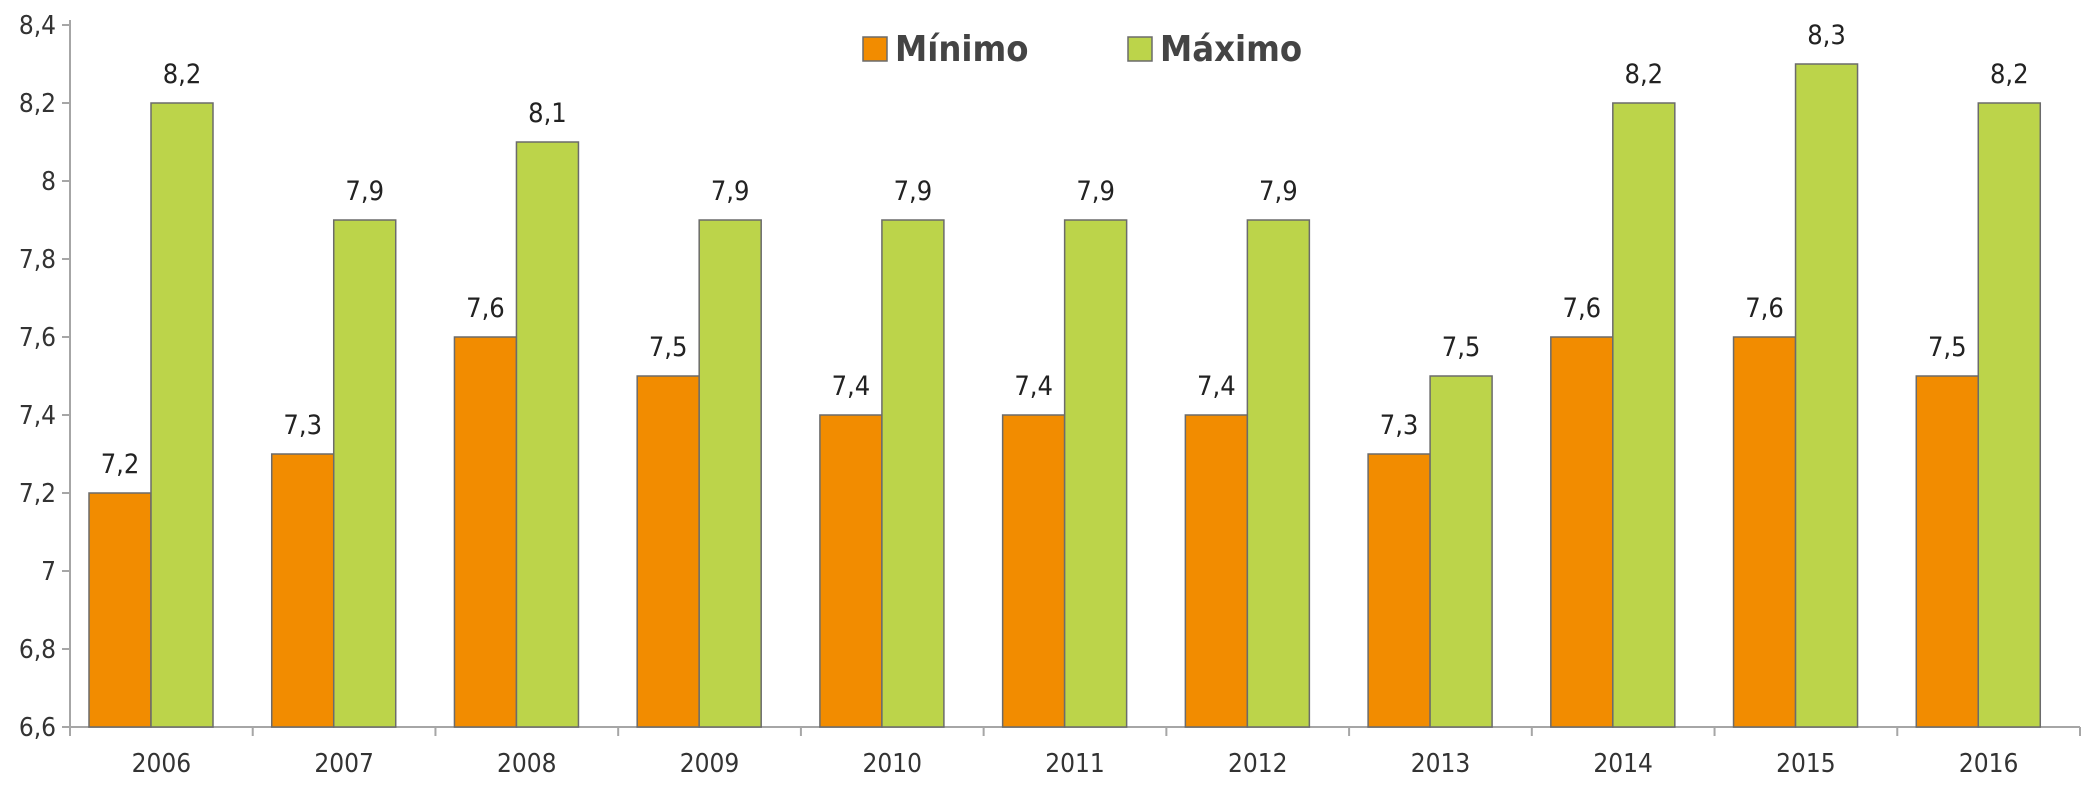  Describe the element at coordinates (1399, 590) in the screenshot. I see `bar-minimo-2013` at that location.